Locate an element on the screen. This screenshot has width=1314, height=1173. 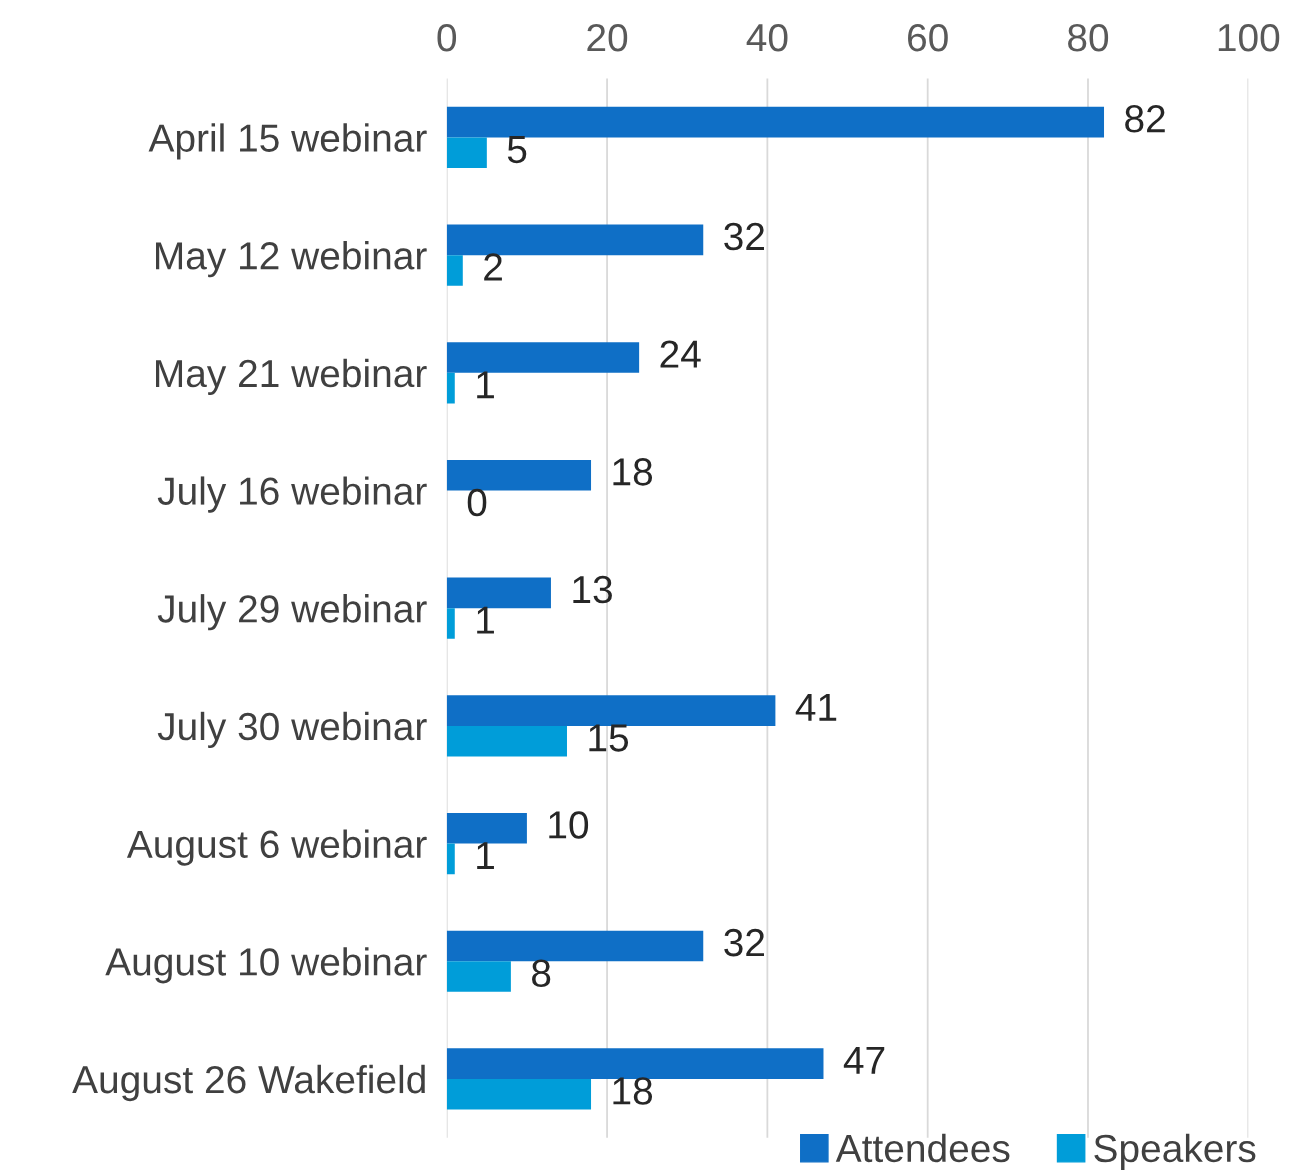
x-tick-label: 40 is located at coordinates (767, 37).